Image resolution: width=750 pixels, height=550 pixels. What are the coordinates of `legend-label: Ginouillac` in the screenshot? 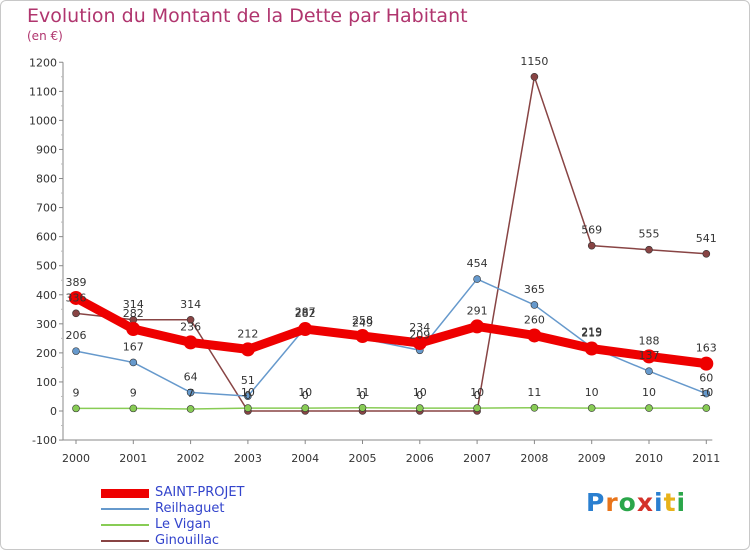 It's located at (187, 540).